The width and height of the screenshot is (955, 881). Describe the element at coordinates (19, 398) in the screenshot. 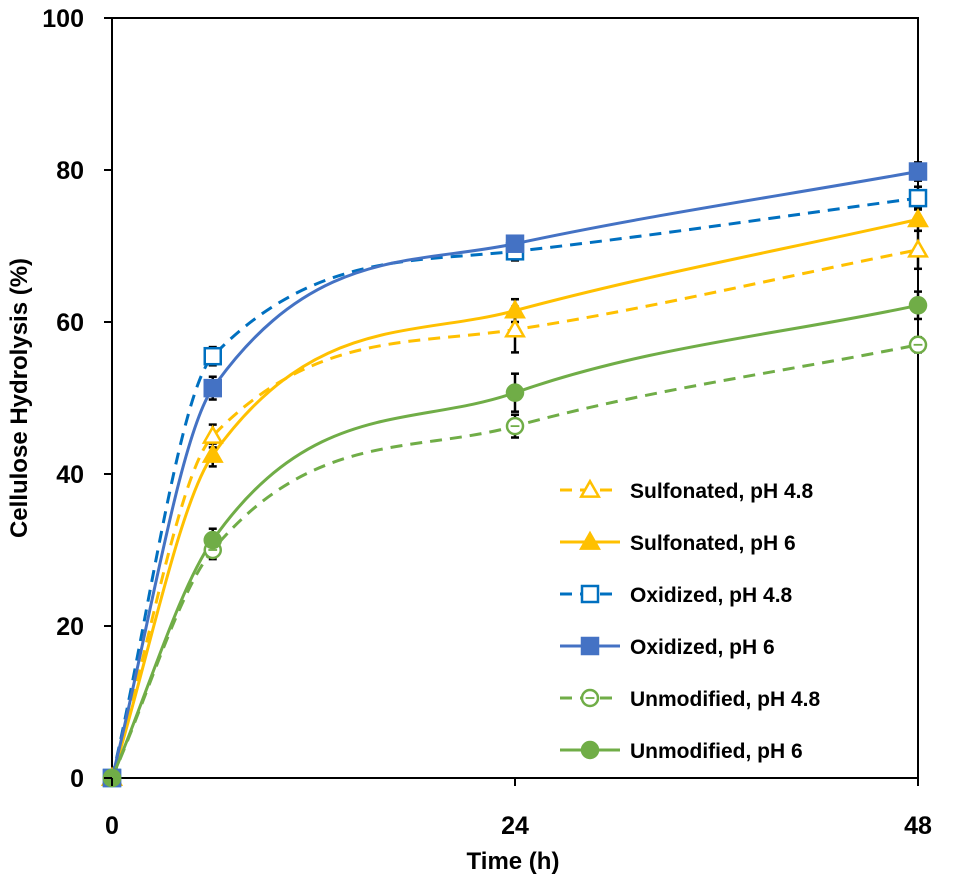

I see `y-axis-title: Cellulose Hydrolysis (%)` at that location.